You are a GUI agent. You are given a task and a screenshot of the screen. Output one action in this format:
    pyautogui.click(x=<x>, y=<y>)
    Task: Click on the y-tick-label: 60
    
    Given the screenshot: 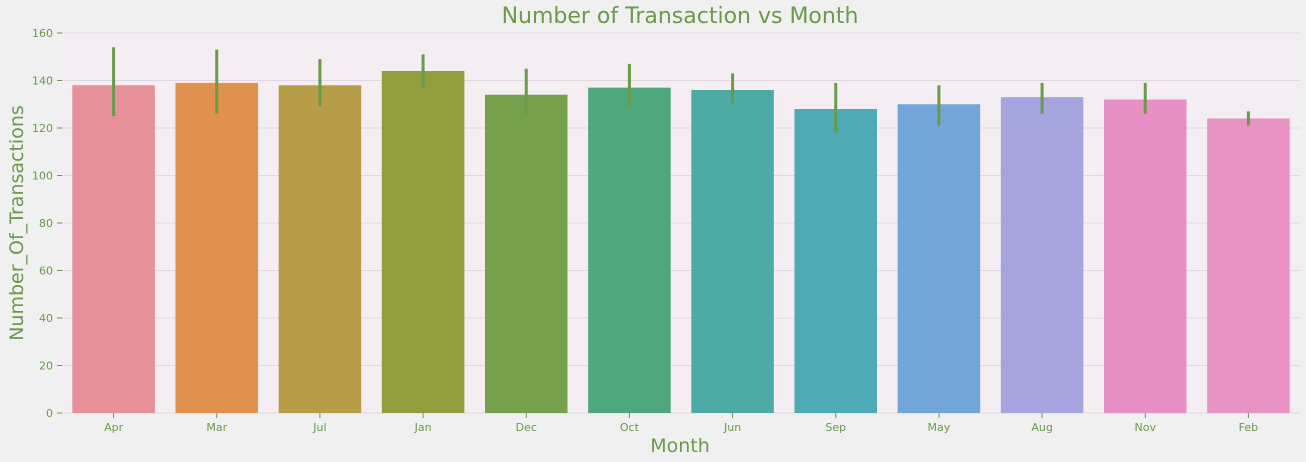 What is the action you would take?
    pyautogui.click(x=46, y=271)
    